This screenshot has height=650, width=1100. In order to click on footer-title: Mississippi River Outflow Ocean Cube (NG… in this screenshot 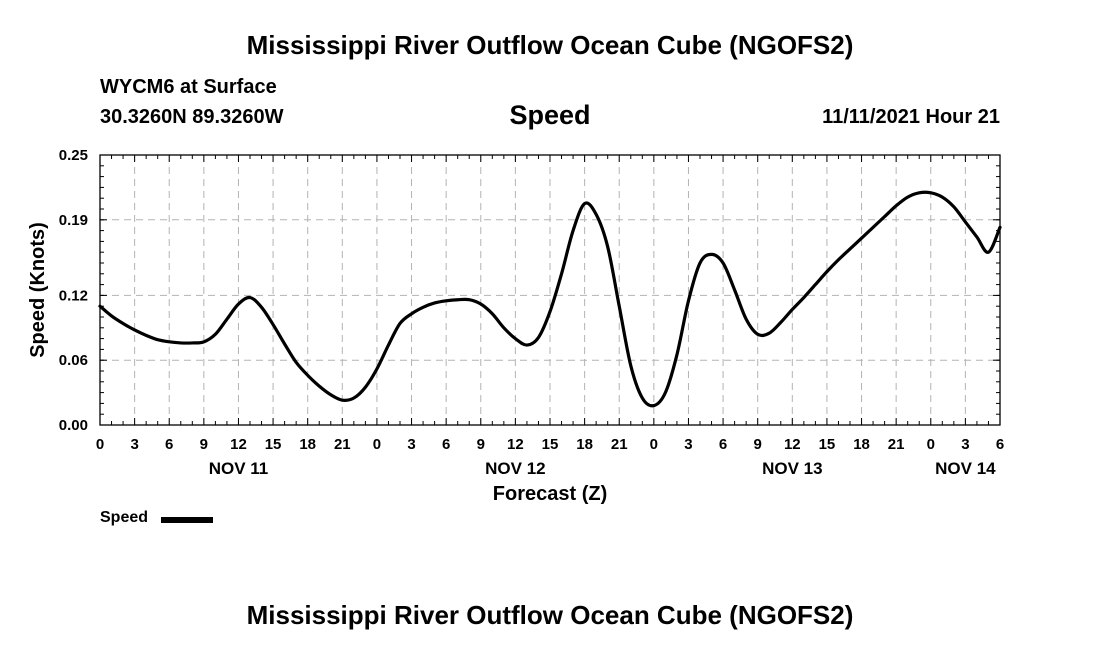, I will do `click(550, 615)`.